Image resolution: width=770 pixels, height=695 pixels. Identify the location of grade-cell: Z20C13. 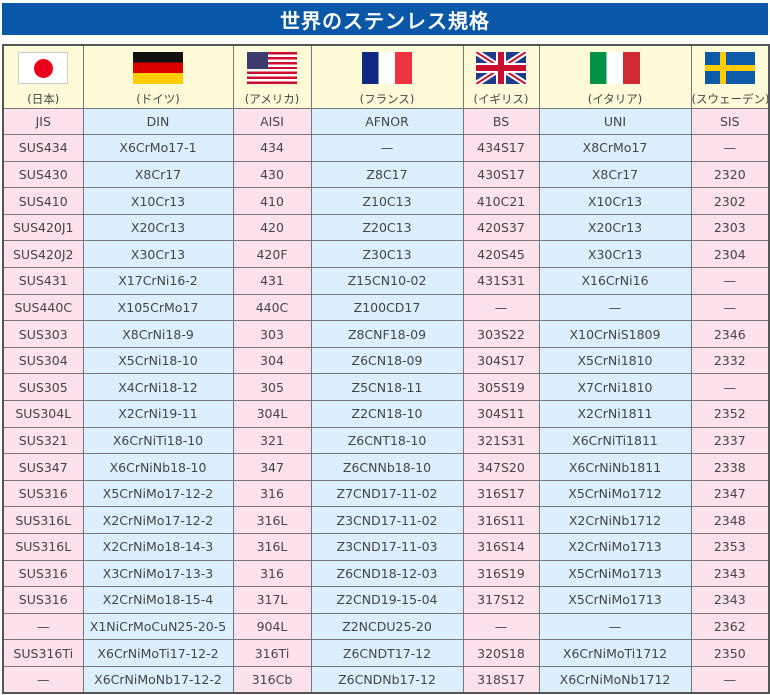
(387, 227).